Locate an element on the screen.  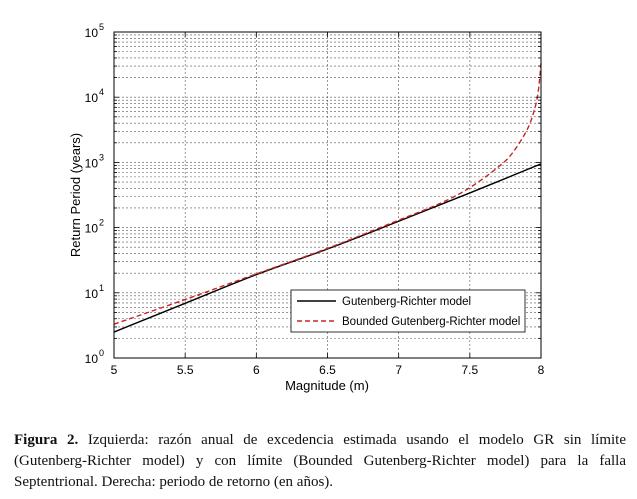
x-tick-label: 7.5 is located at coordinates (469, 370).